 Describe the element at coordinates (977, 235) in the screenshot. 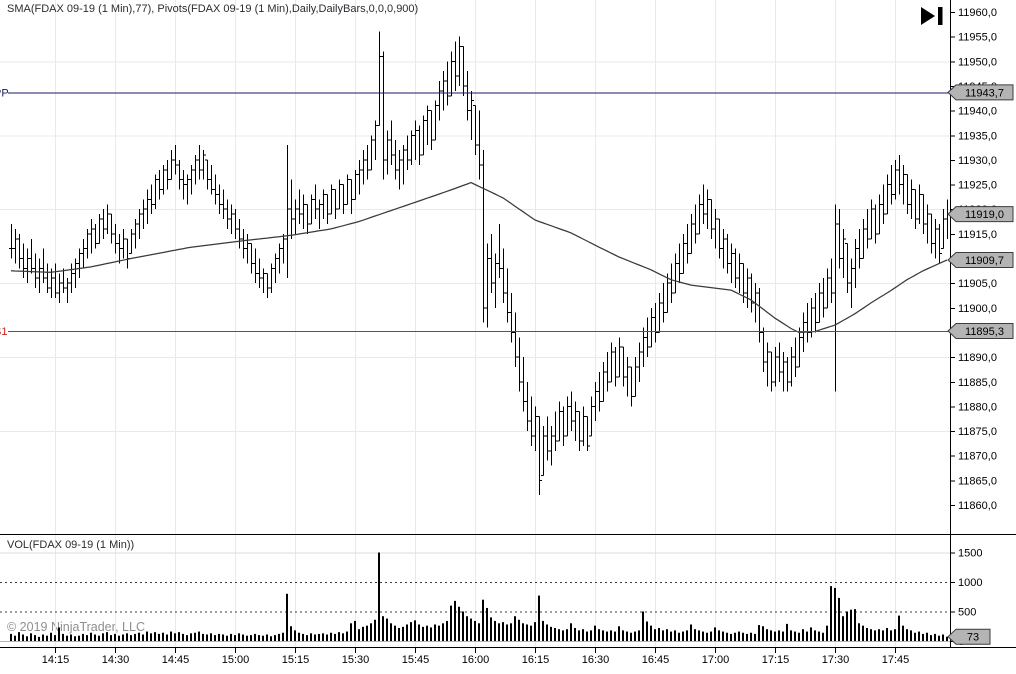

I see `price-tick-label: 11915,0` at that location.